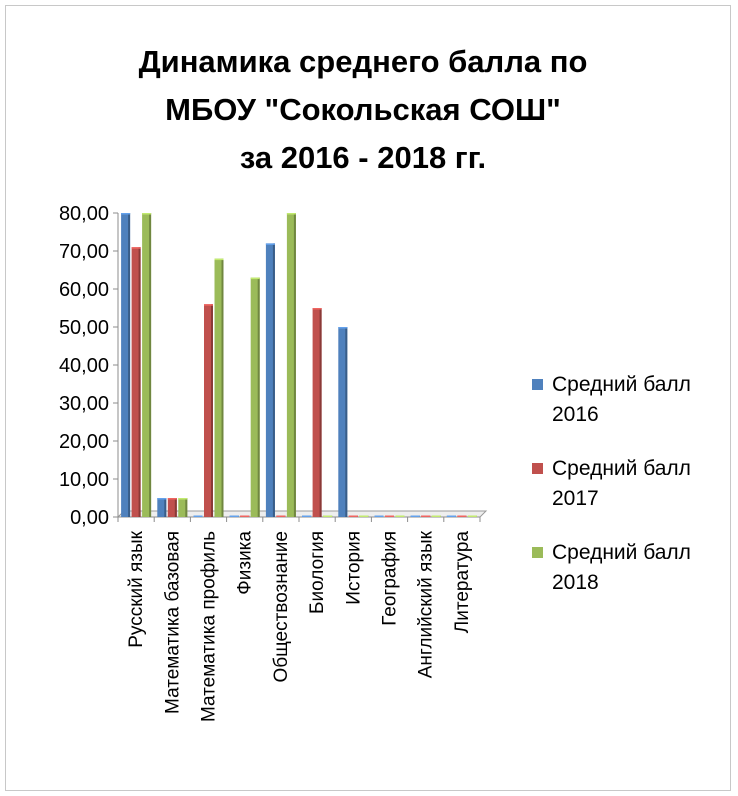 This screenshot has height=796, width=738. Describe the element at coordinates (84, 442) in the screenshot. I see `y-tick-label: 20,00` at that location.